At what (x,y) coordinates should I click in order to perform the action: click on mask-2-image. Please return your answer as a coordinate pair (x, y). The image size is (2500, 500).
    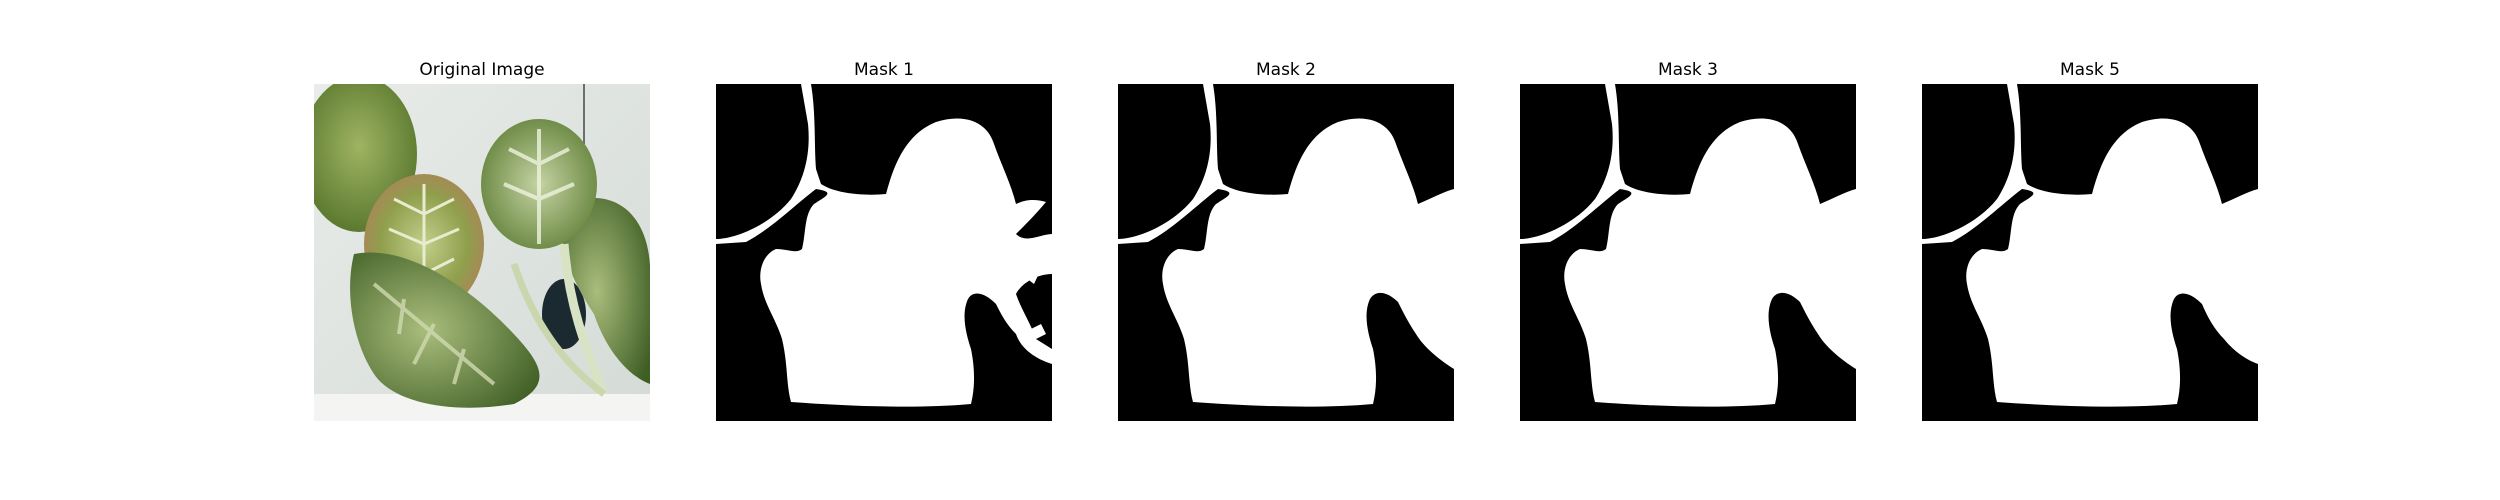
    Looking at the image, I should click on (1286, 252).